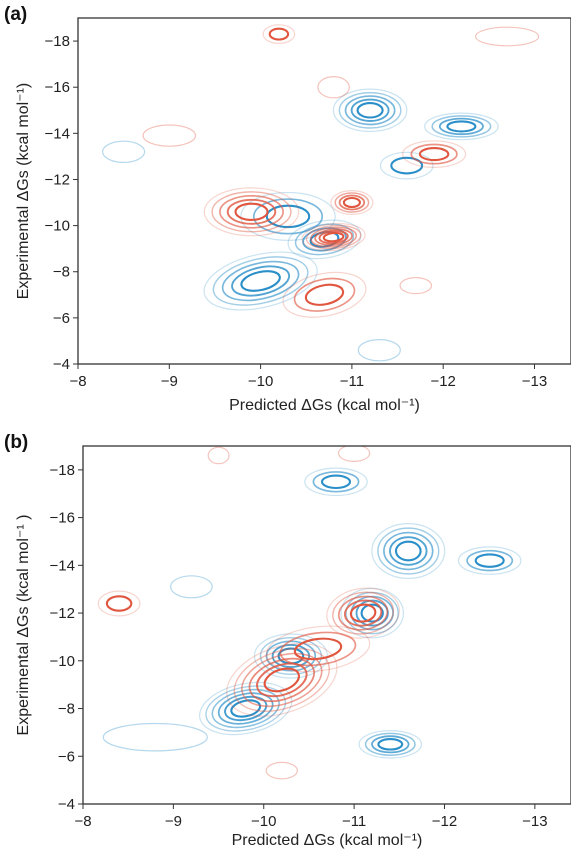 Image resolution: width=571 pixels, height=855 pixels. What do you see at coordinates (354, 821) in the screenshot?
I see `x-tick-label: −11` at bounding box center [354, 821].